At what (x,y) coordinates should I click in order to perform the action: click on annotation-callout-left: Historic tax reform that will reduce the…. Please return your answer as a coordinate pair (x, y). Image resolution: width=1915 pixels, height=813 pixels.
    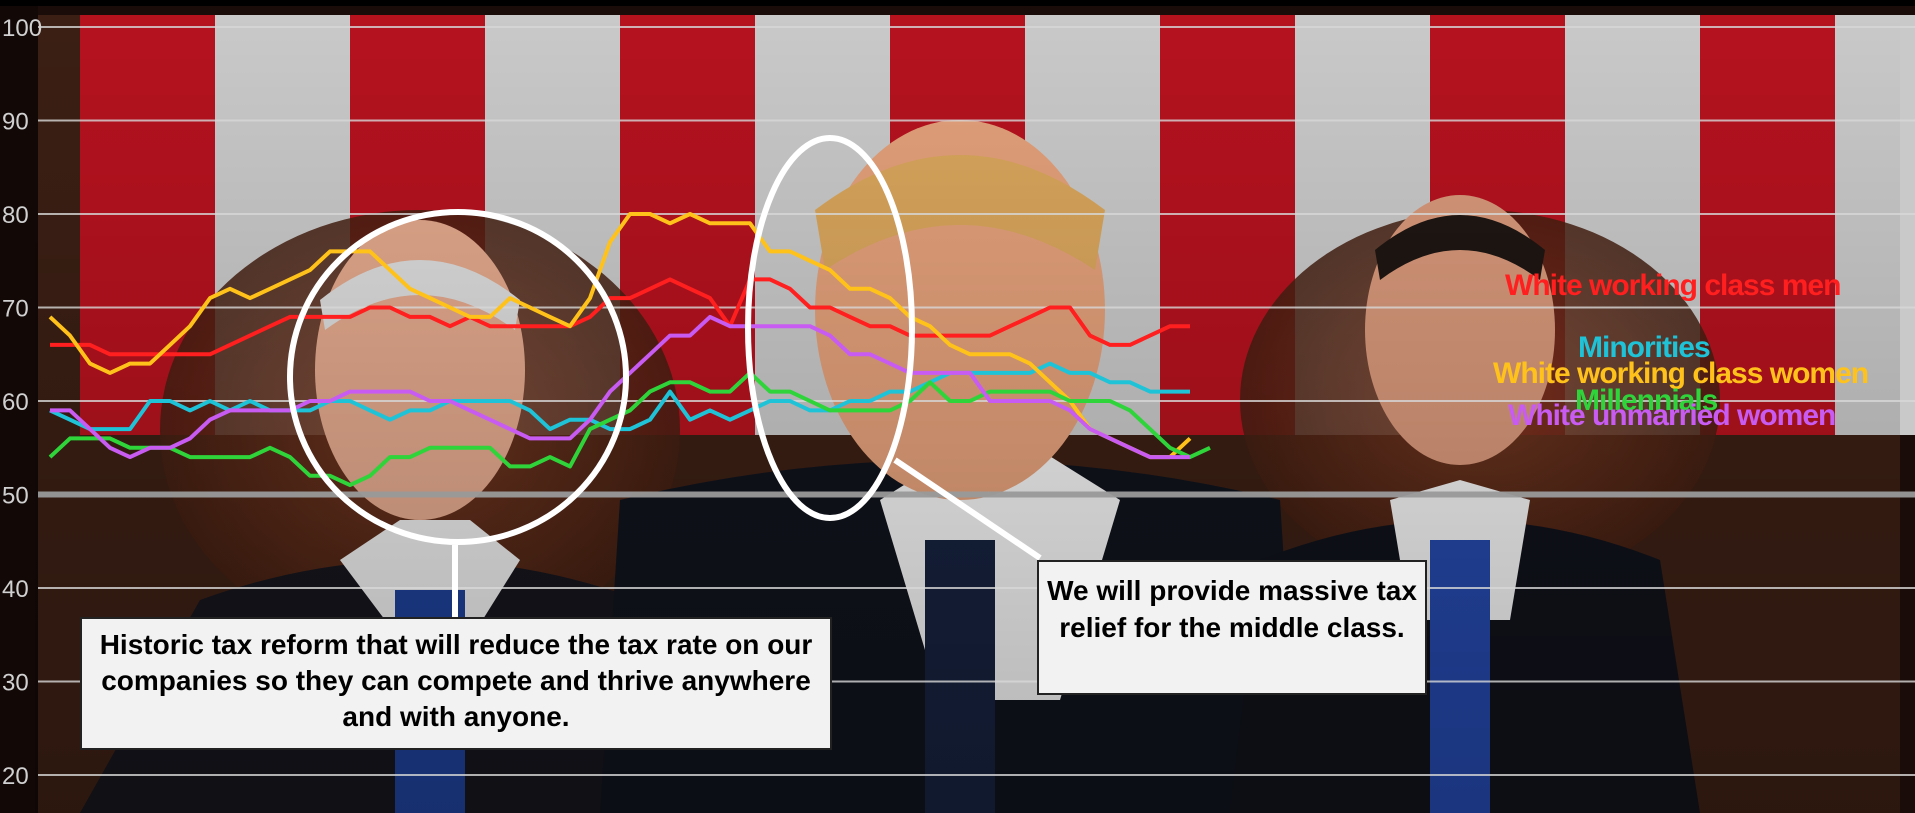
    Looking at the image, I should click on (456, 683).